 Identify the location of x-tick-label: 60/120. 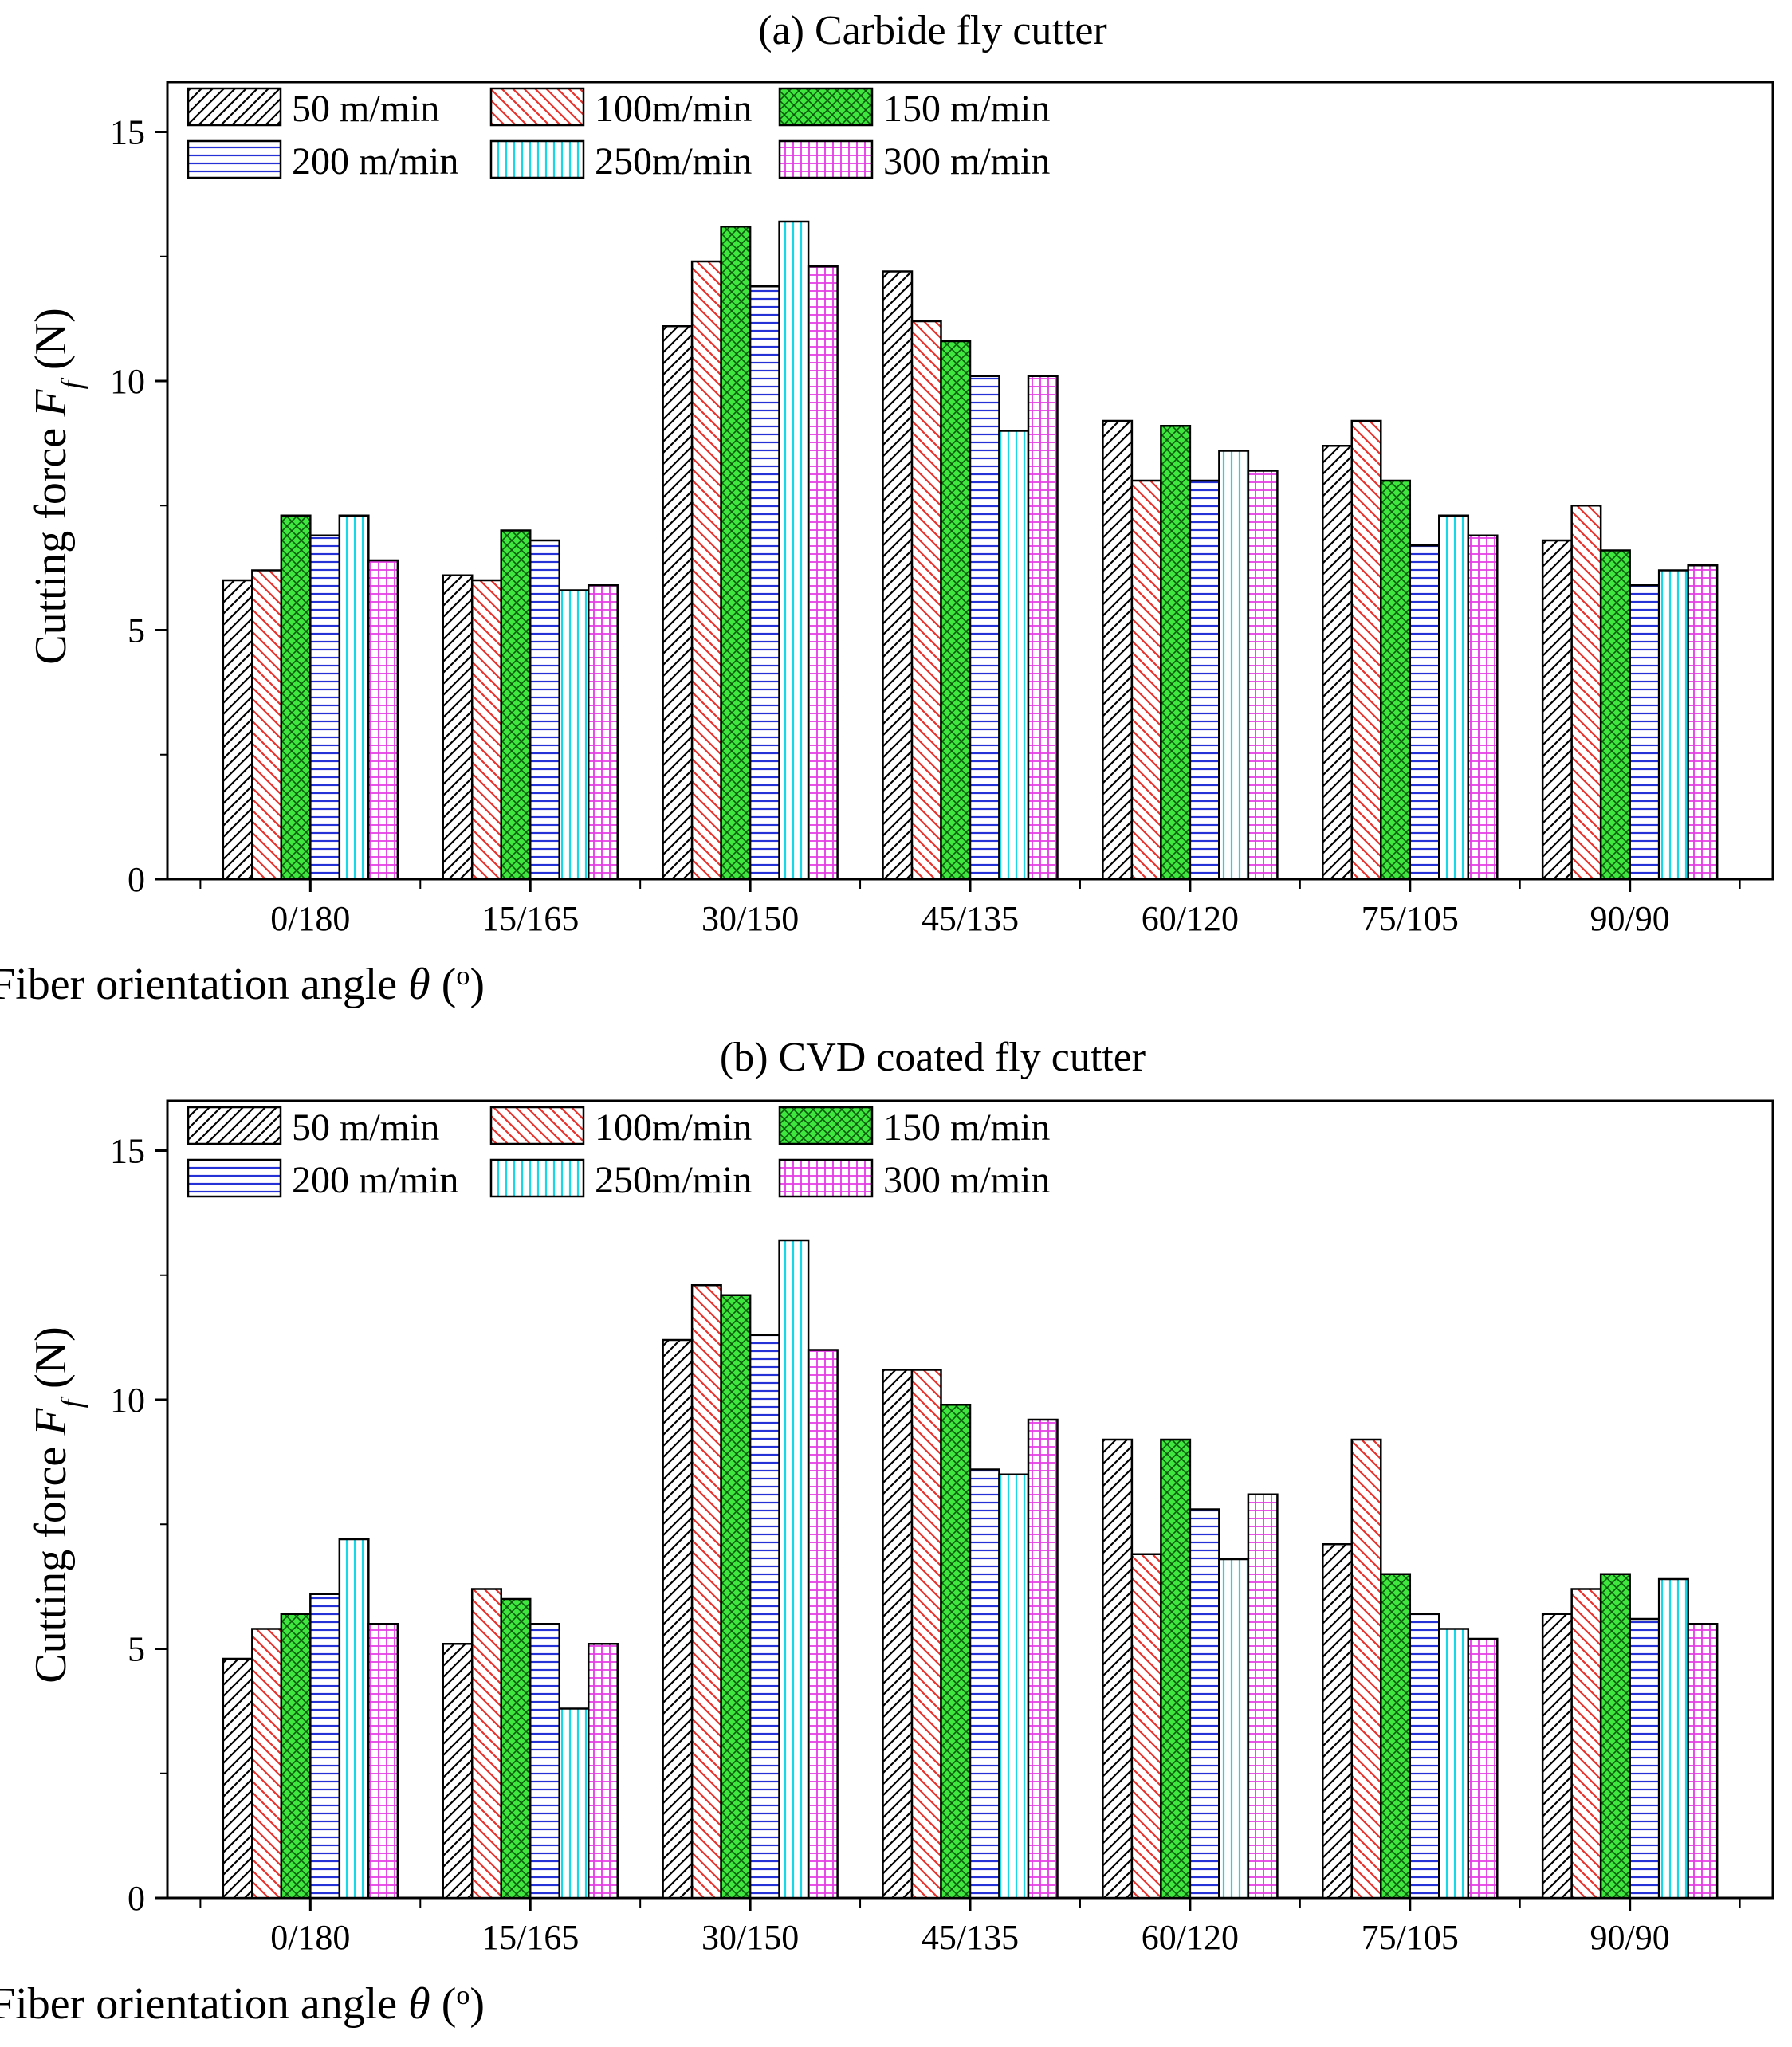
(1191, 918).